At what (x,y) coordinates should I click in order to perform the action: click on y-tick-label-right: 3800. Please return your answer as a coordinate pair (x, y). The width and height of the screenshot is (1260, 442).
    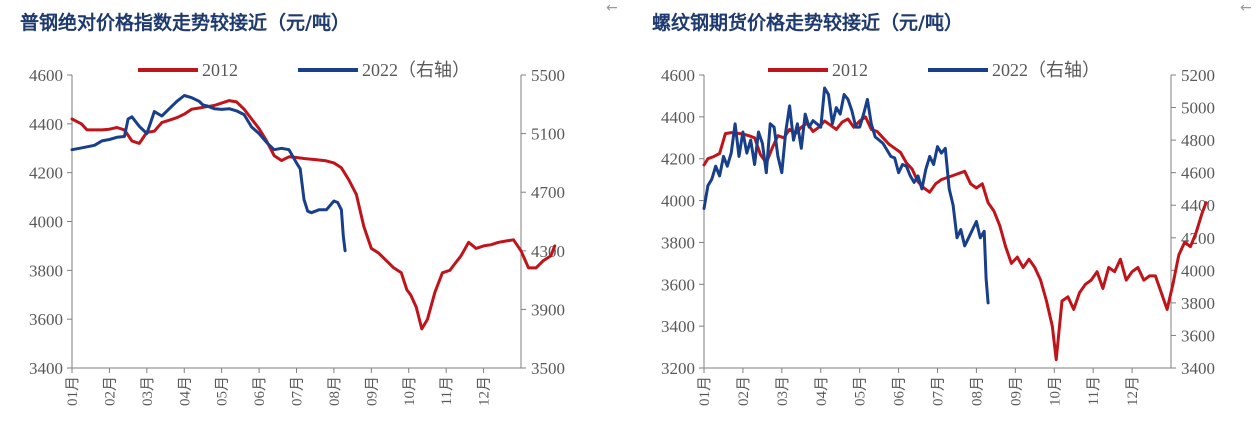
    Looking at the image, I should click on (1198, 303).